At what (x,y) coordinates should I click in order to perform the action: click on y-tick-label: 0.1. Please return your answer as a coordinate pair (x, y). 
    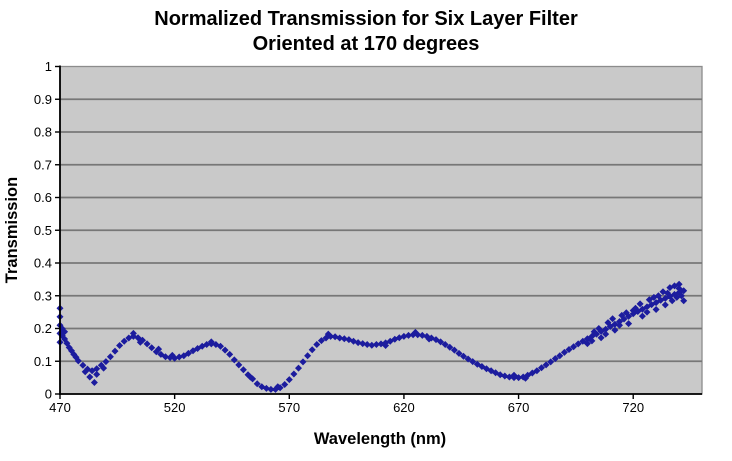
    Looking at the image, I should click on (43, 361).